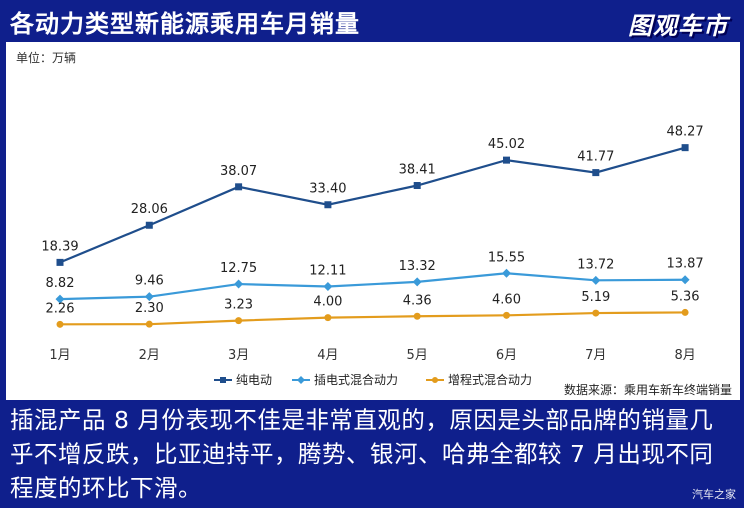 Image resolution: width=744 pixels, height=508 pixels. Describe the element at coordinates (595, 297) in the screenshot. I see `data-label: 5.19` at that location.